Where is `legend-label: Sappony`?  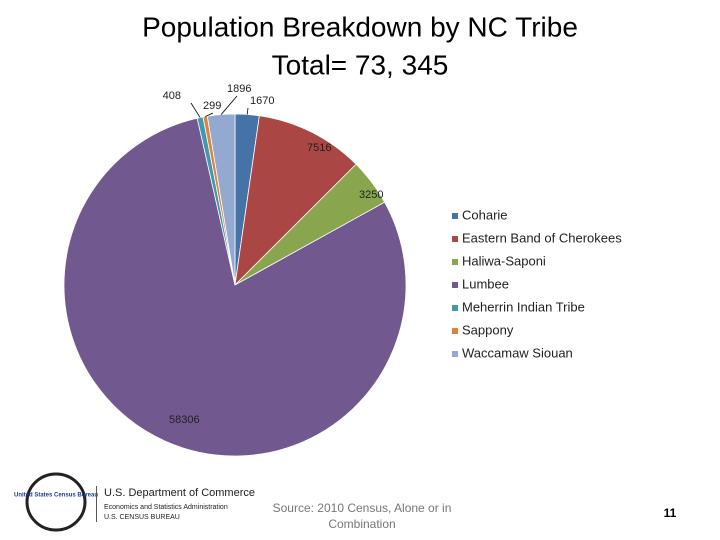 legend-label: Sappony is located at coordinates (488, 329).